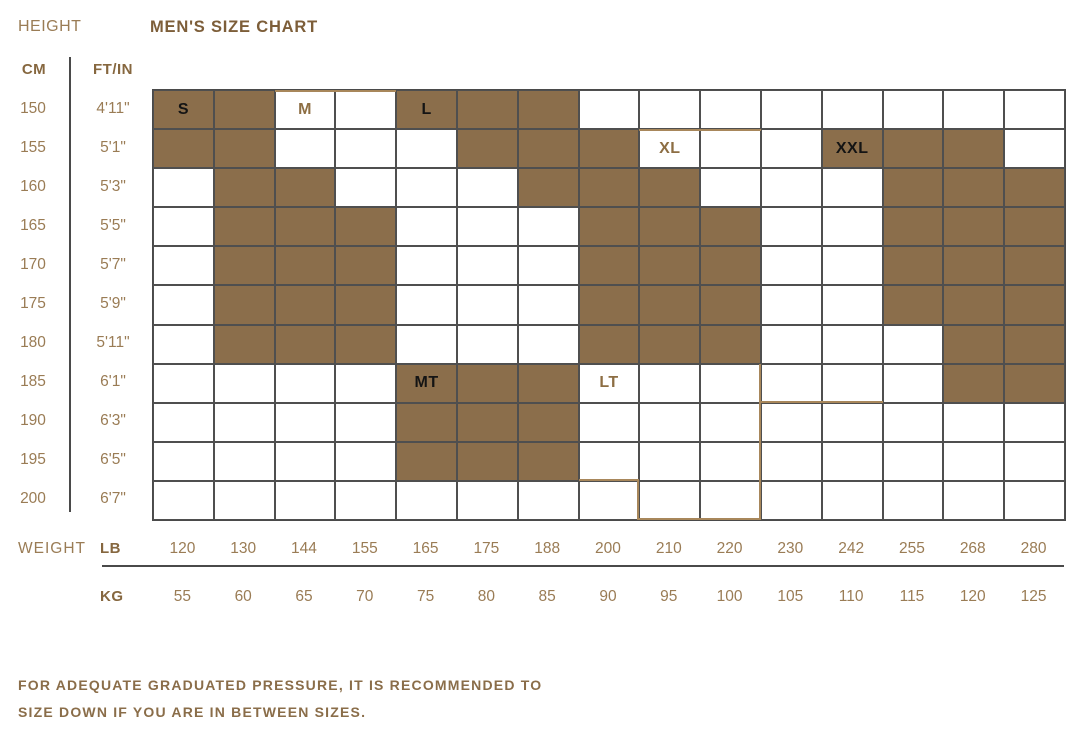 The height and width of the screenshot is (730, 1080). I want to click on weight-kg-value: 85, so click(547, 596).